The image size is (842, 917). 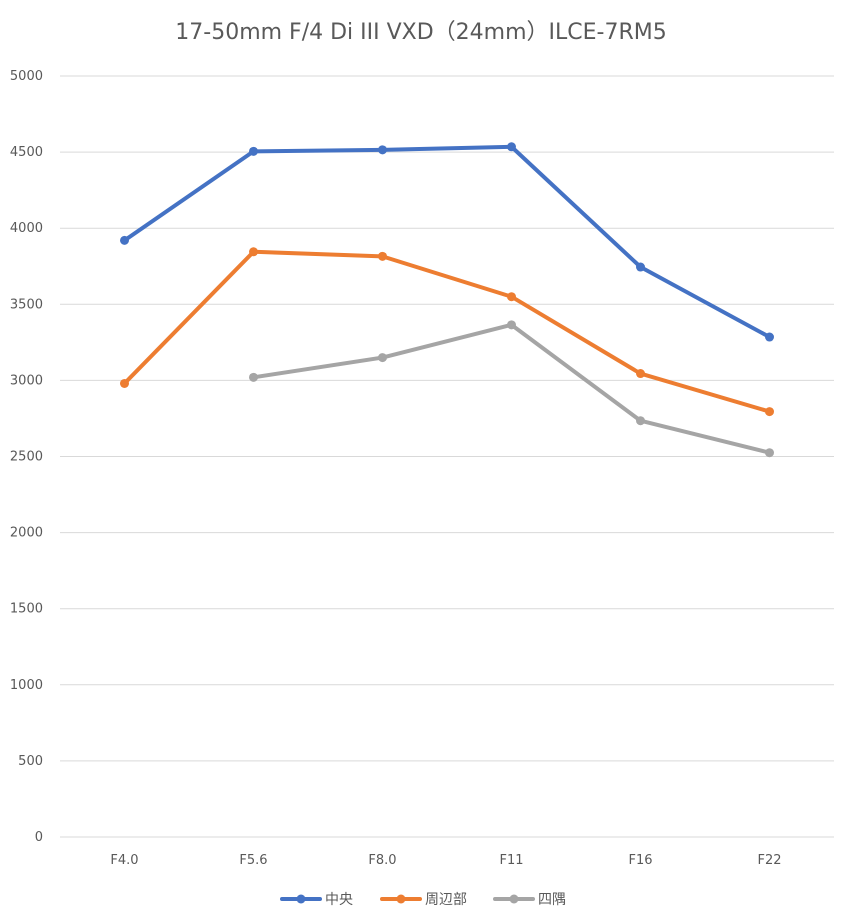 I want to click on legend-label: 周辺部, so click(x=446, y=900).